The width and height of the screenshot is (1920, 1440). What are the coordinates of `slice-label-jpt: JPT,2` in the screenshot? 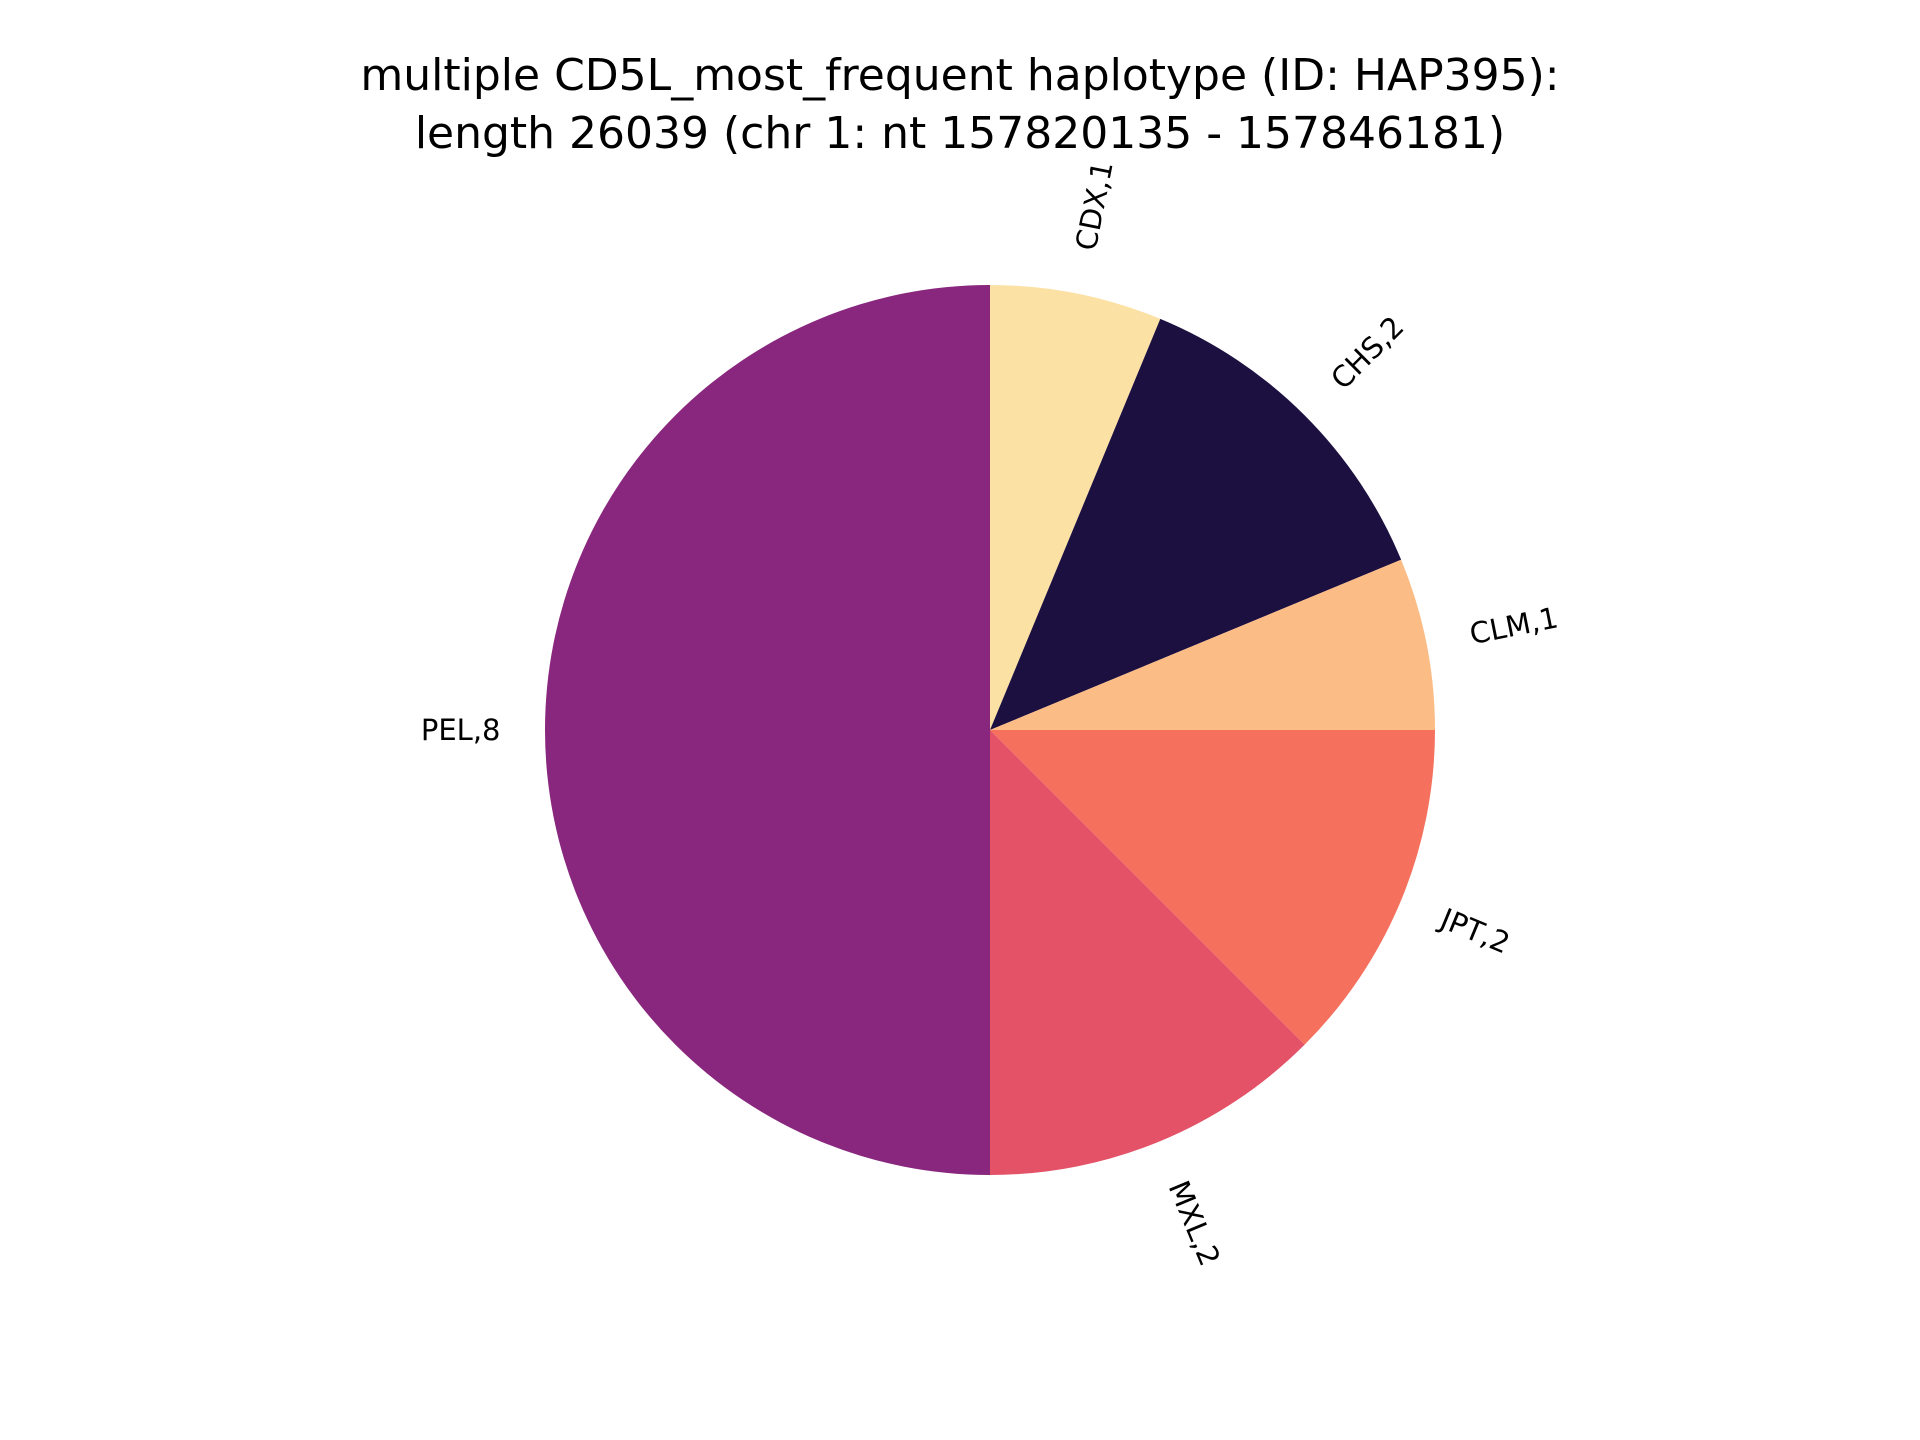 It's located at (1474, 931).